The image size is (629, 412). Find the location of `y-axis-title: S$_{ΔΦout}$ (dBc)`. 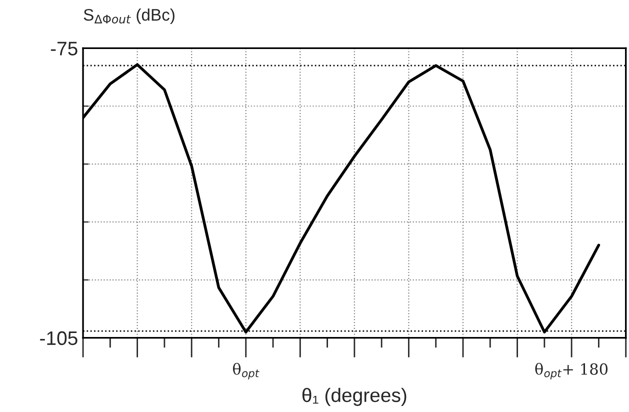

y-axis-title: S$_{ΔΦout}$ (dBc) is located at coordinates (129, 16).